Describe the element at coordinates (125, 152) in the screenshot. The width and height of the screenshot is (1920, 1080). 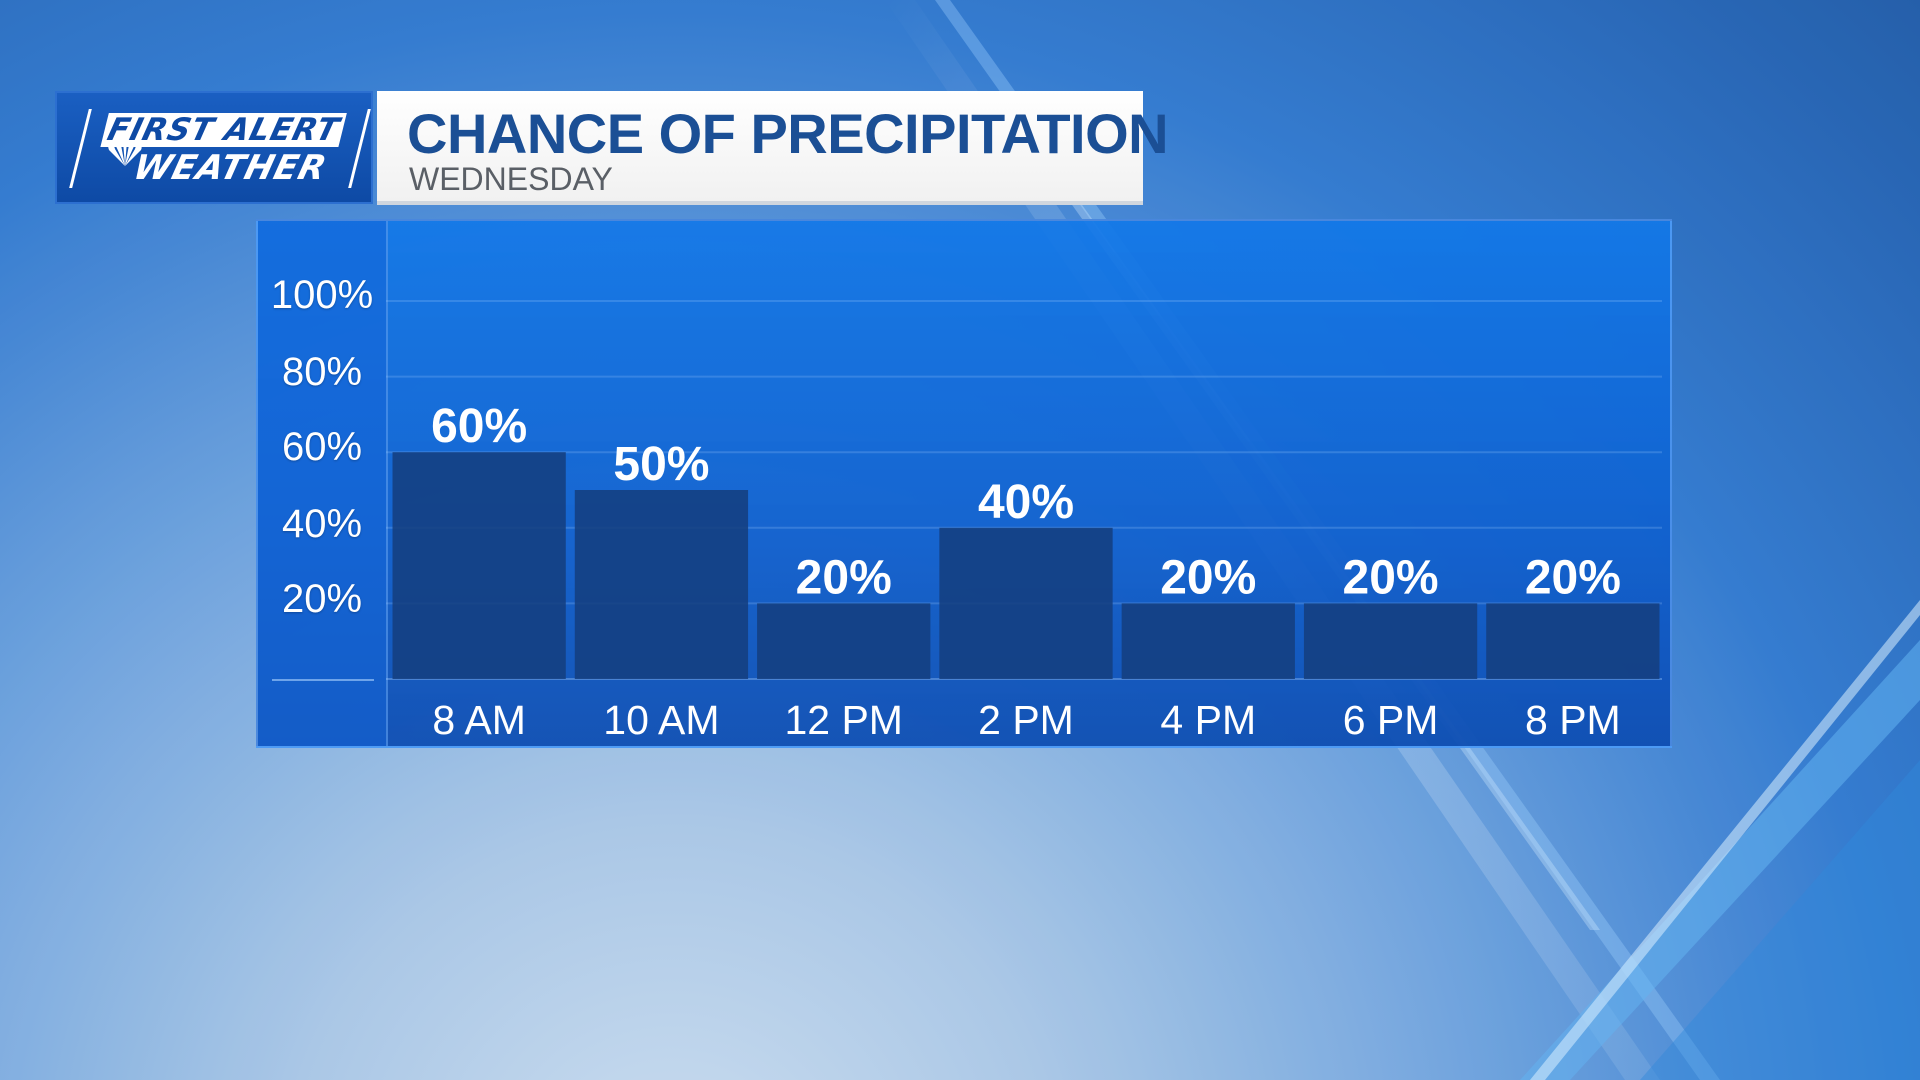
I see `peacock-icon` at that location.